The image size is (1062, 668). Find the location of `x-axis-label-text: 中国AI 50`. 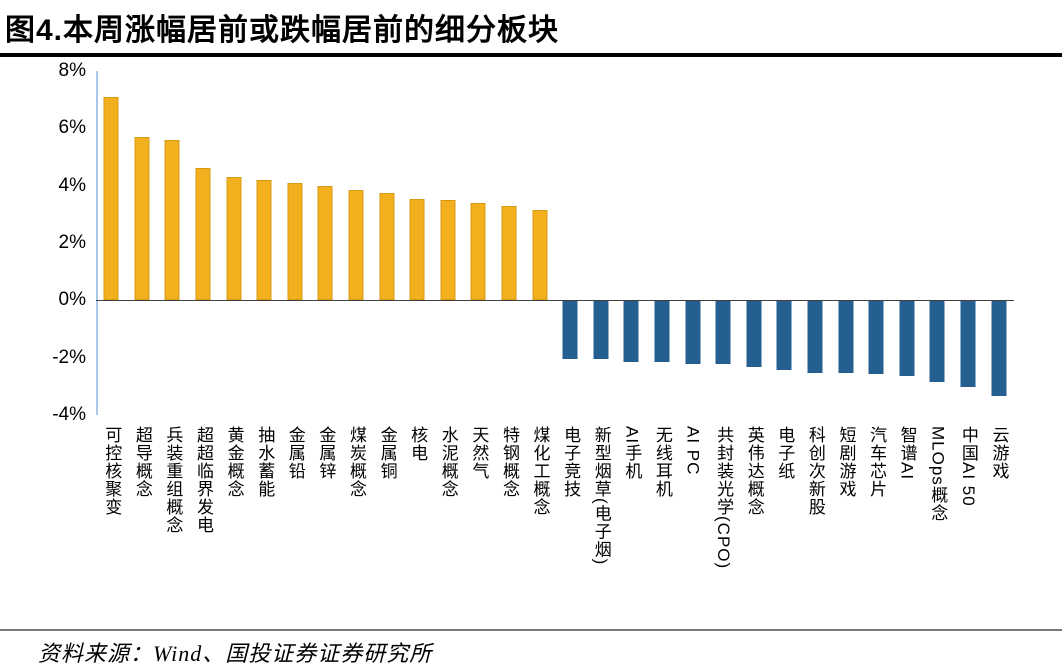

x-axis-label-text: 中国AI 50 is located at coordinates (968, 466).